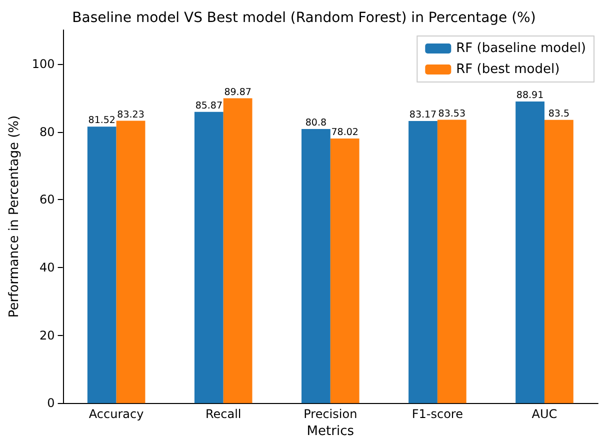 This screenshot has width=608, height=443. What do you see at coordinates (545, 414) in the screenshot?
I see `x-tick-label: AUC` at bounding box center [545, 414].